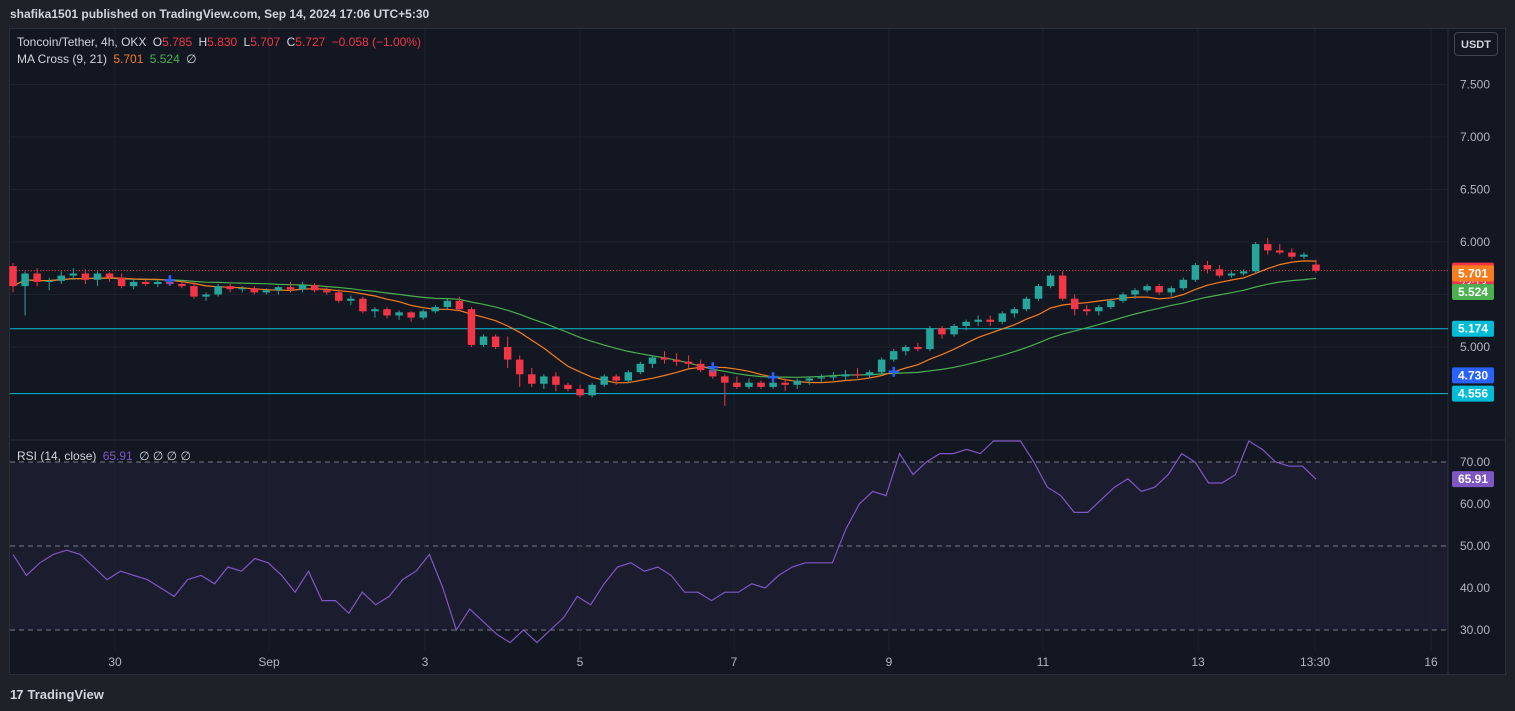 This screenshot has width=1515, height=711. What do you see at coordinates (1475, 242) in the screenshot?
I see `price-tick-label: 6.000` at bounding box center [1475, 242].